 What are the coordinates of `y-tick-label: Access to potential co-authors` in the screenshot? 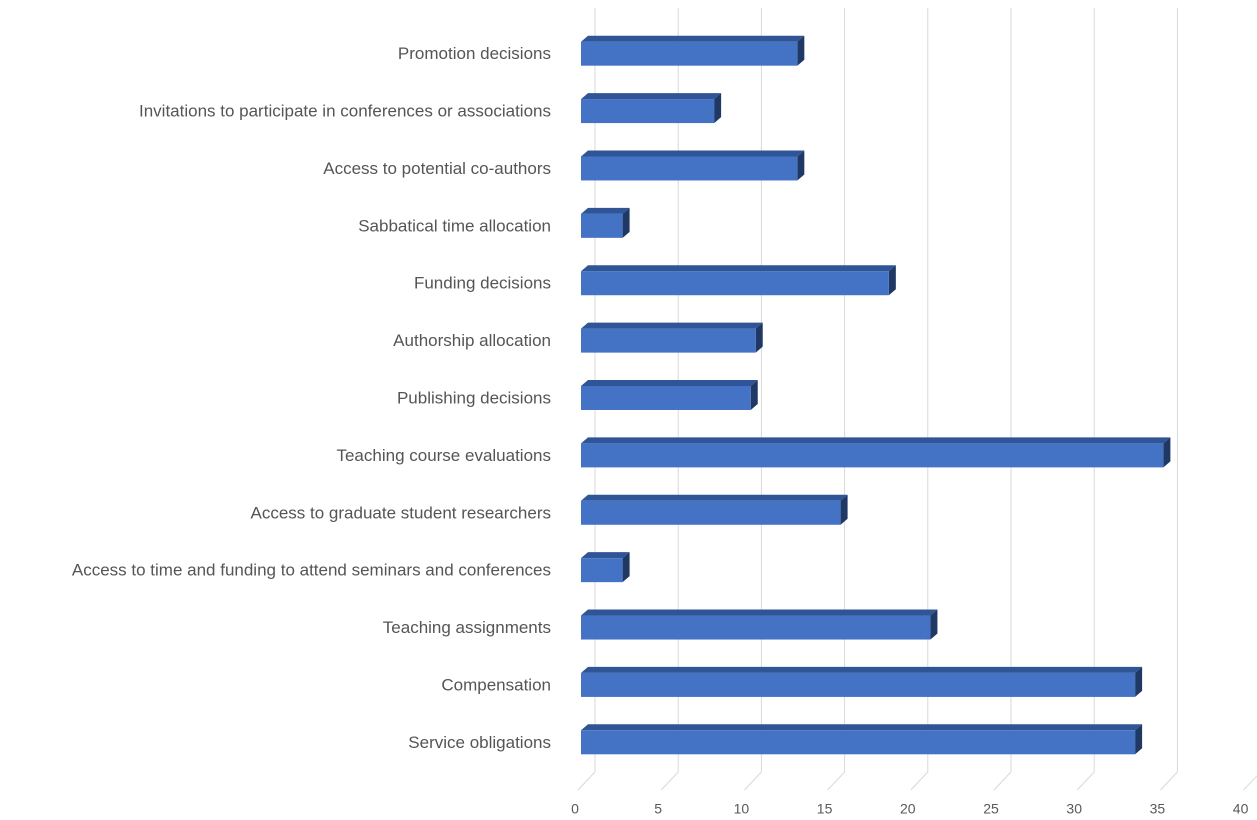 It's located at (437, 168).